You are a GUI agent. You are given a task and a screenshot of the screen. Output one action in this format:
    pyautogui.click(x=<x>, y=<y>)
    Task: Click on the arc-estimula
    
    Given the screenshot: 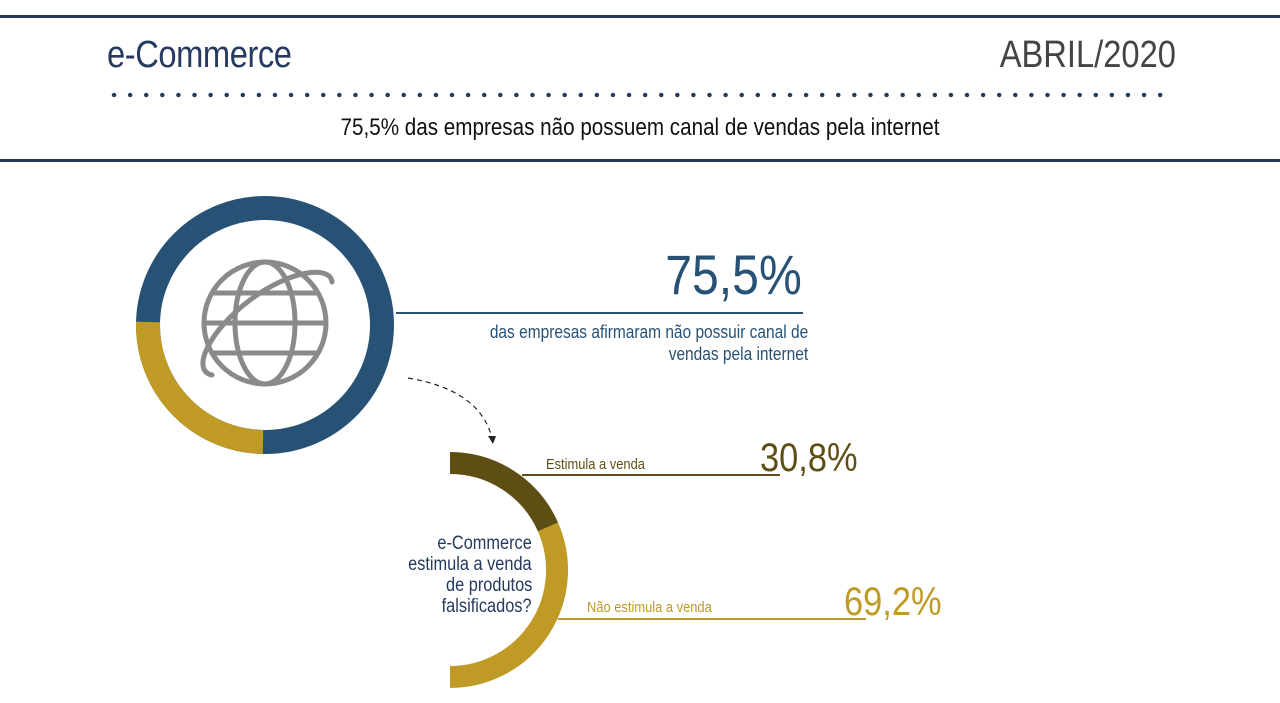 What is the action you would take?
    pyautogui.click(x=504, y=492)
    